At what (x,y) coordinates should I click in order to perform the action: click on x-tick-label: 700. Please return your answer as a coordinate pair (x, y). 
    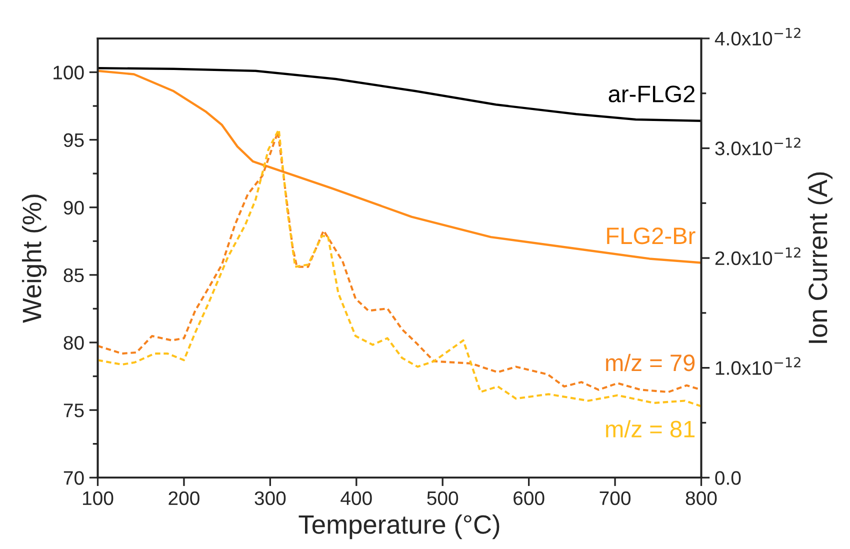
    Looking at the image, I should click on (615, 498).